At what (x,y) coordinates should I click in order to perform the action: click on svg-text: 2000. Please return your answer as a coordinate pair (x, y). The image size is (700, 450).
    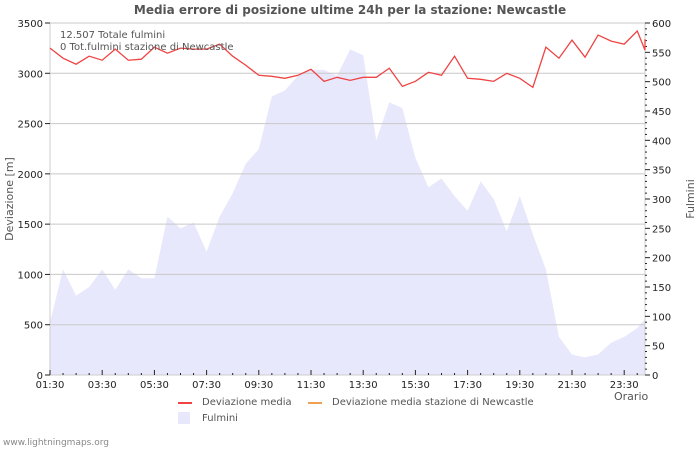
    Looking at the image, I should click on (30, 175).